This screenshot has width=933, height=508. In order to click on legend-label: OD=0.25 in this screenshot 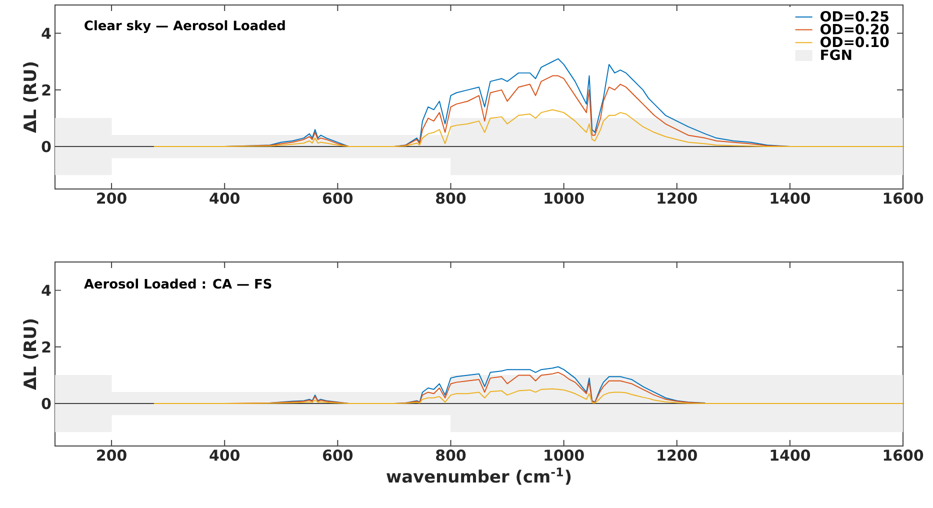, I will do `click(854, 16)`.